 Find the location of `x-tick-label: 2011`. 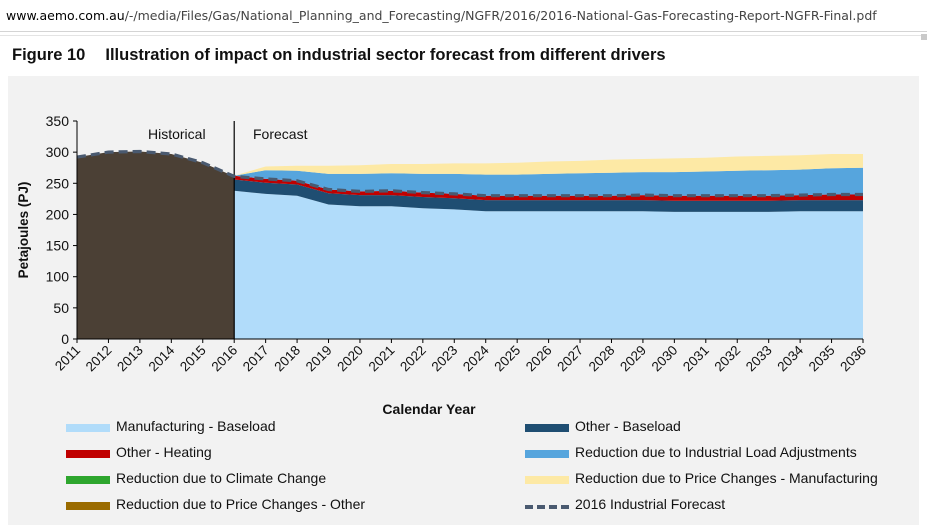

x-tick-label: 2011 is located at coordinates (67, 358).